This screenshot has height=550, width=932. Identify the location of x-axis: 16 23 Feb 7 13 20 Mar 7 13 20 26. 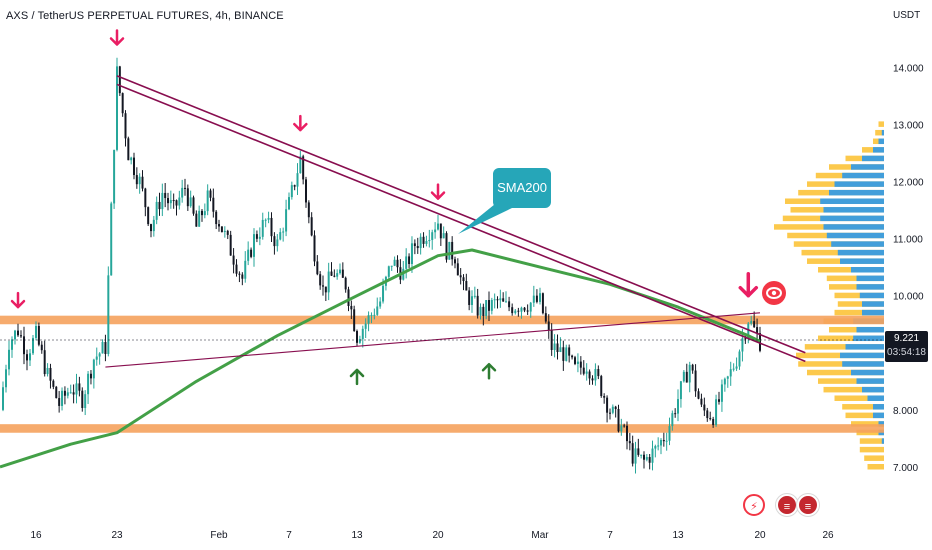
(432, 535).